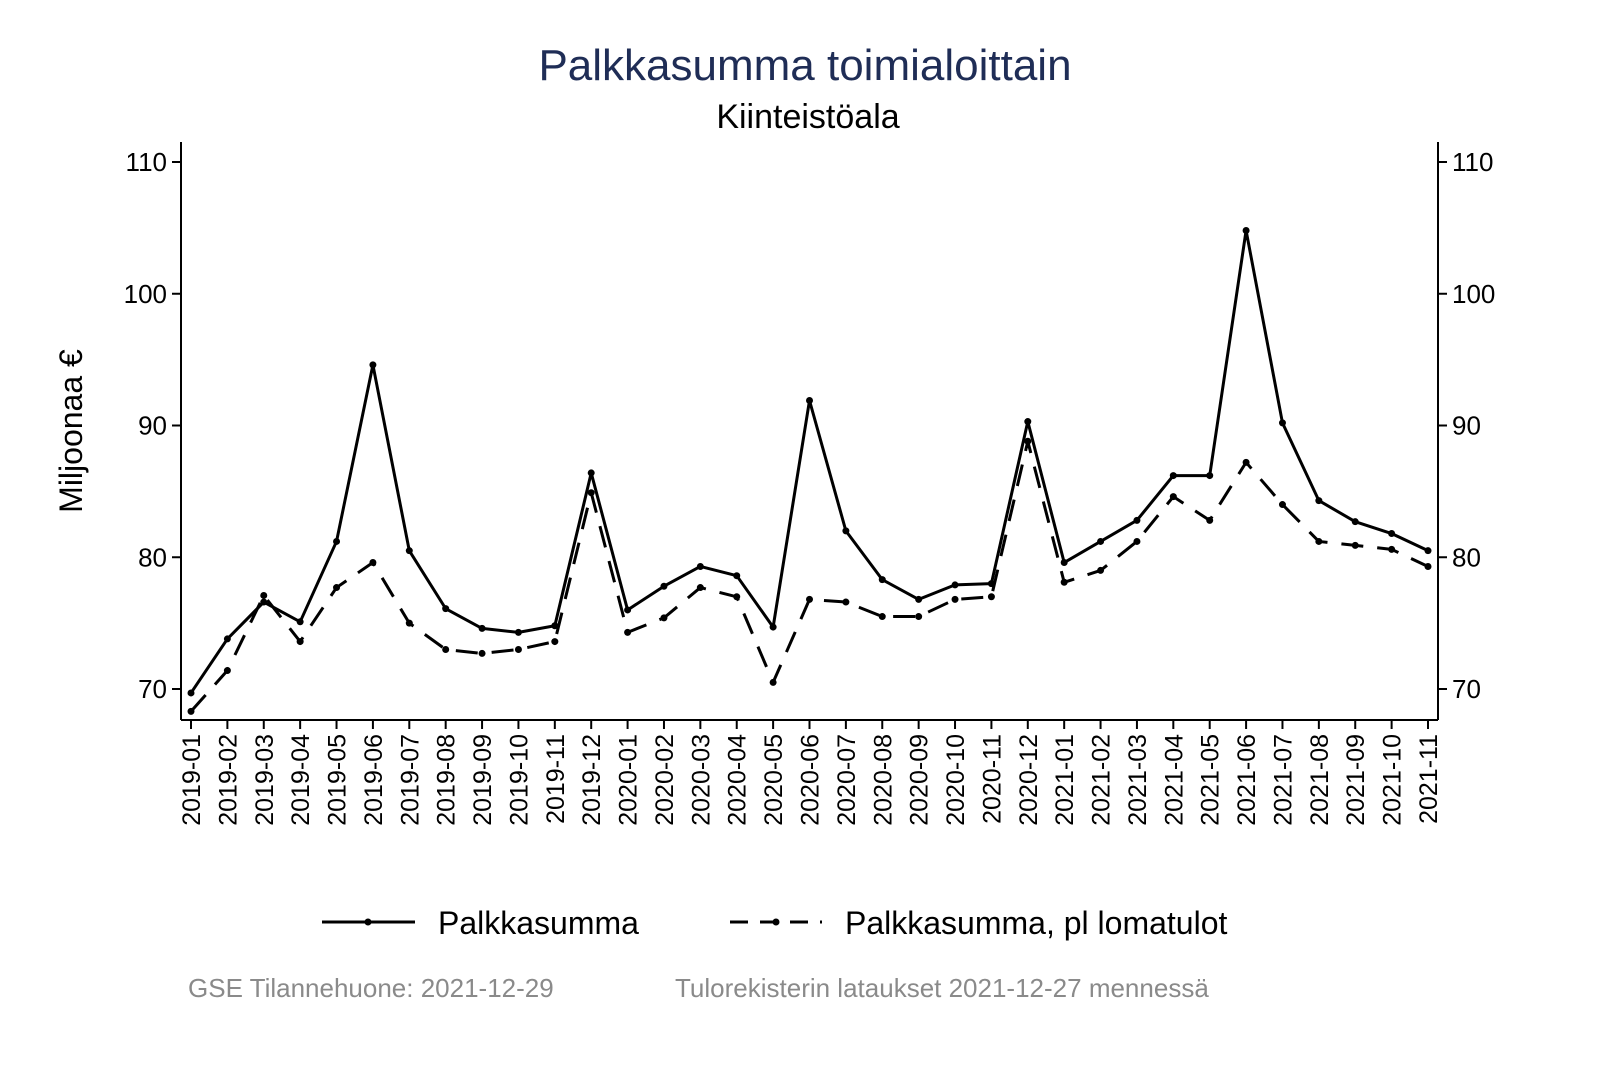 This screenshot has height=1072, width=1600. What do you see at coordinates (804, 65) in the screenshot?
I see `chart-title: Palkkasumma toimialoittain` at bounding box center [804, 65].